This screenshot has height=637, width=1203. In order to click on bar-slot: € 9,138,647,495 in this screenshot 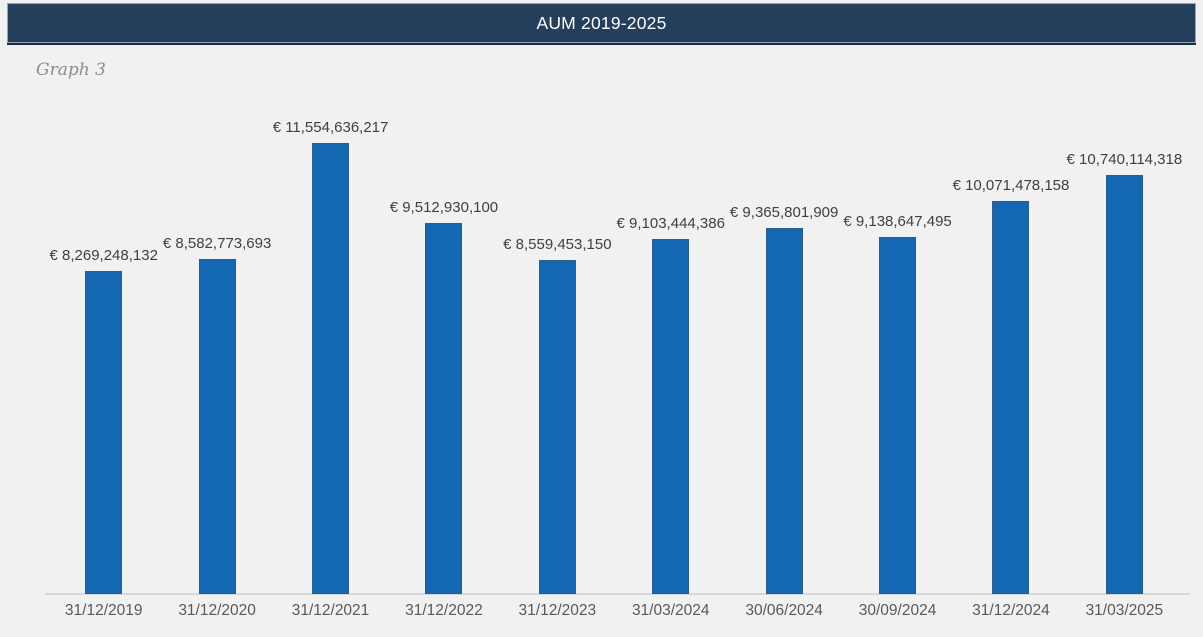, I will do `click(897, 403)`.